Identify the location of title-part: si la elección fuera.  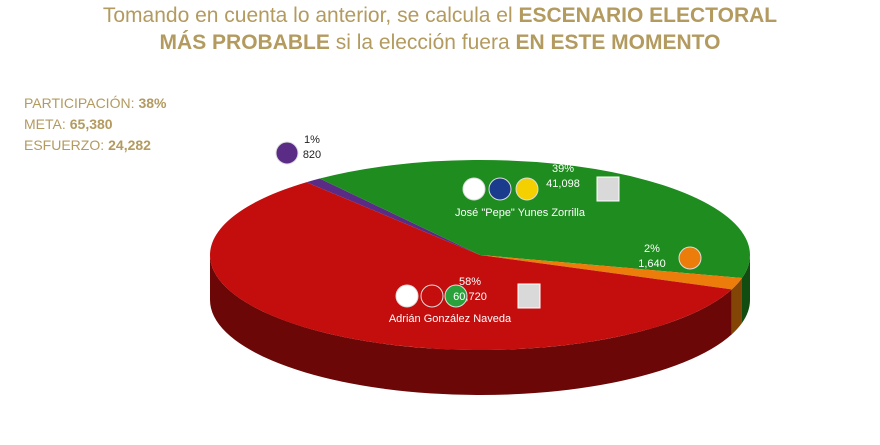
(423, 42).